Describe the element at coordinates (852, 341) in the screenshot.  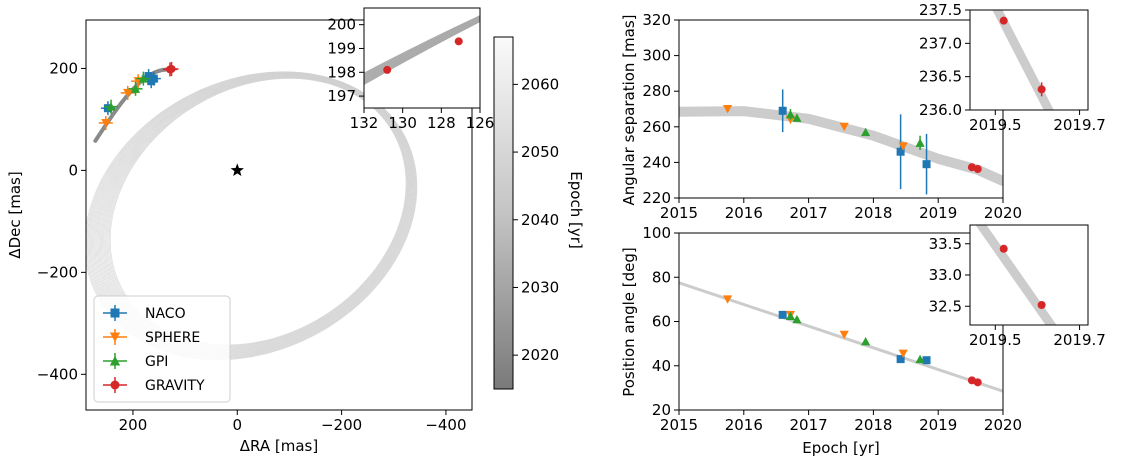
I see `position-angle-points` at that location.